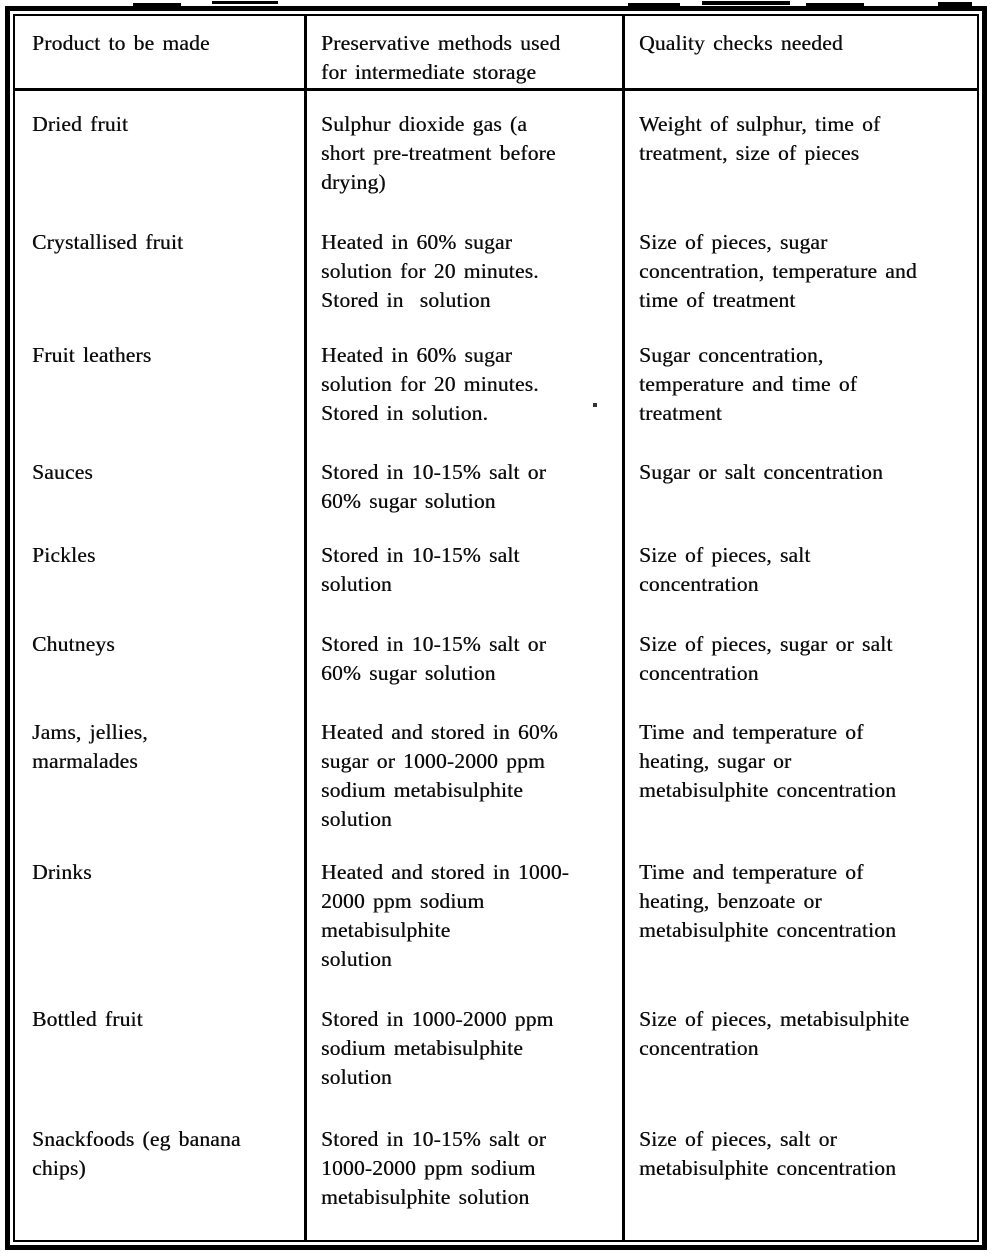 This screenshot has height=1260, width=990. What do you see at coordinates (595, 405) in the screenshot?
I see `scan-artifact-dot` at bounding box center [595, 405].